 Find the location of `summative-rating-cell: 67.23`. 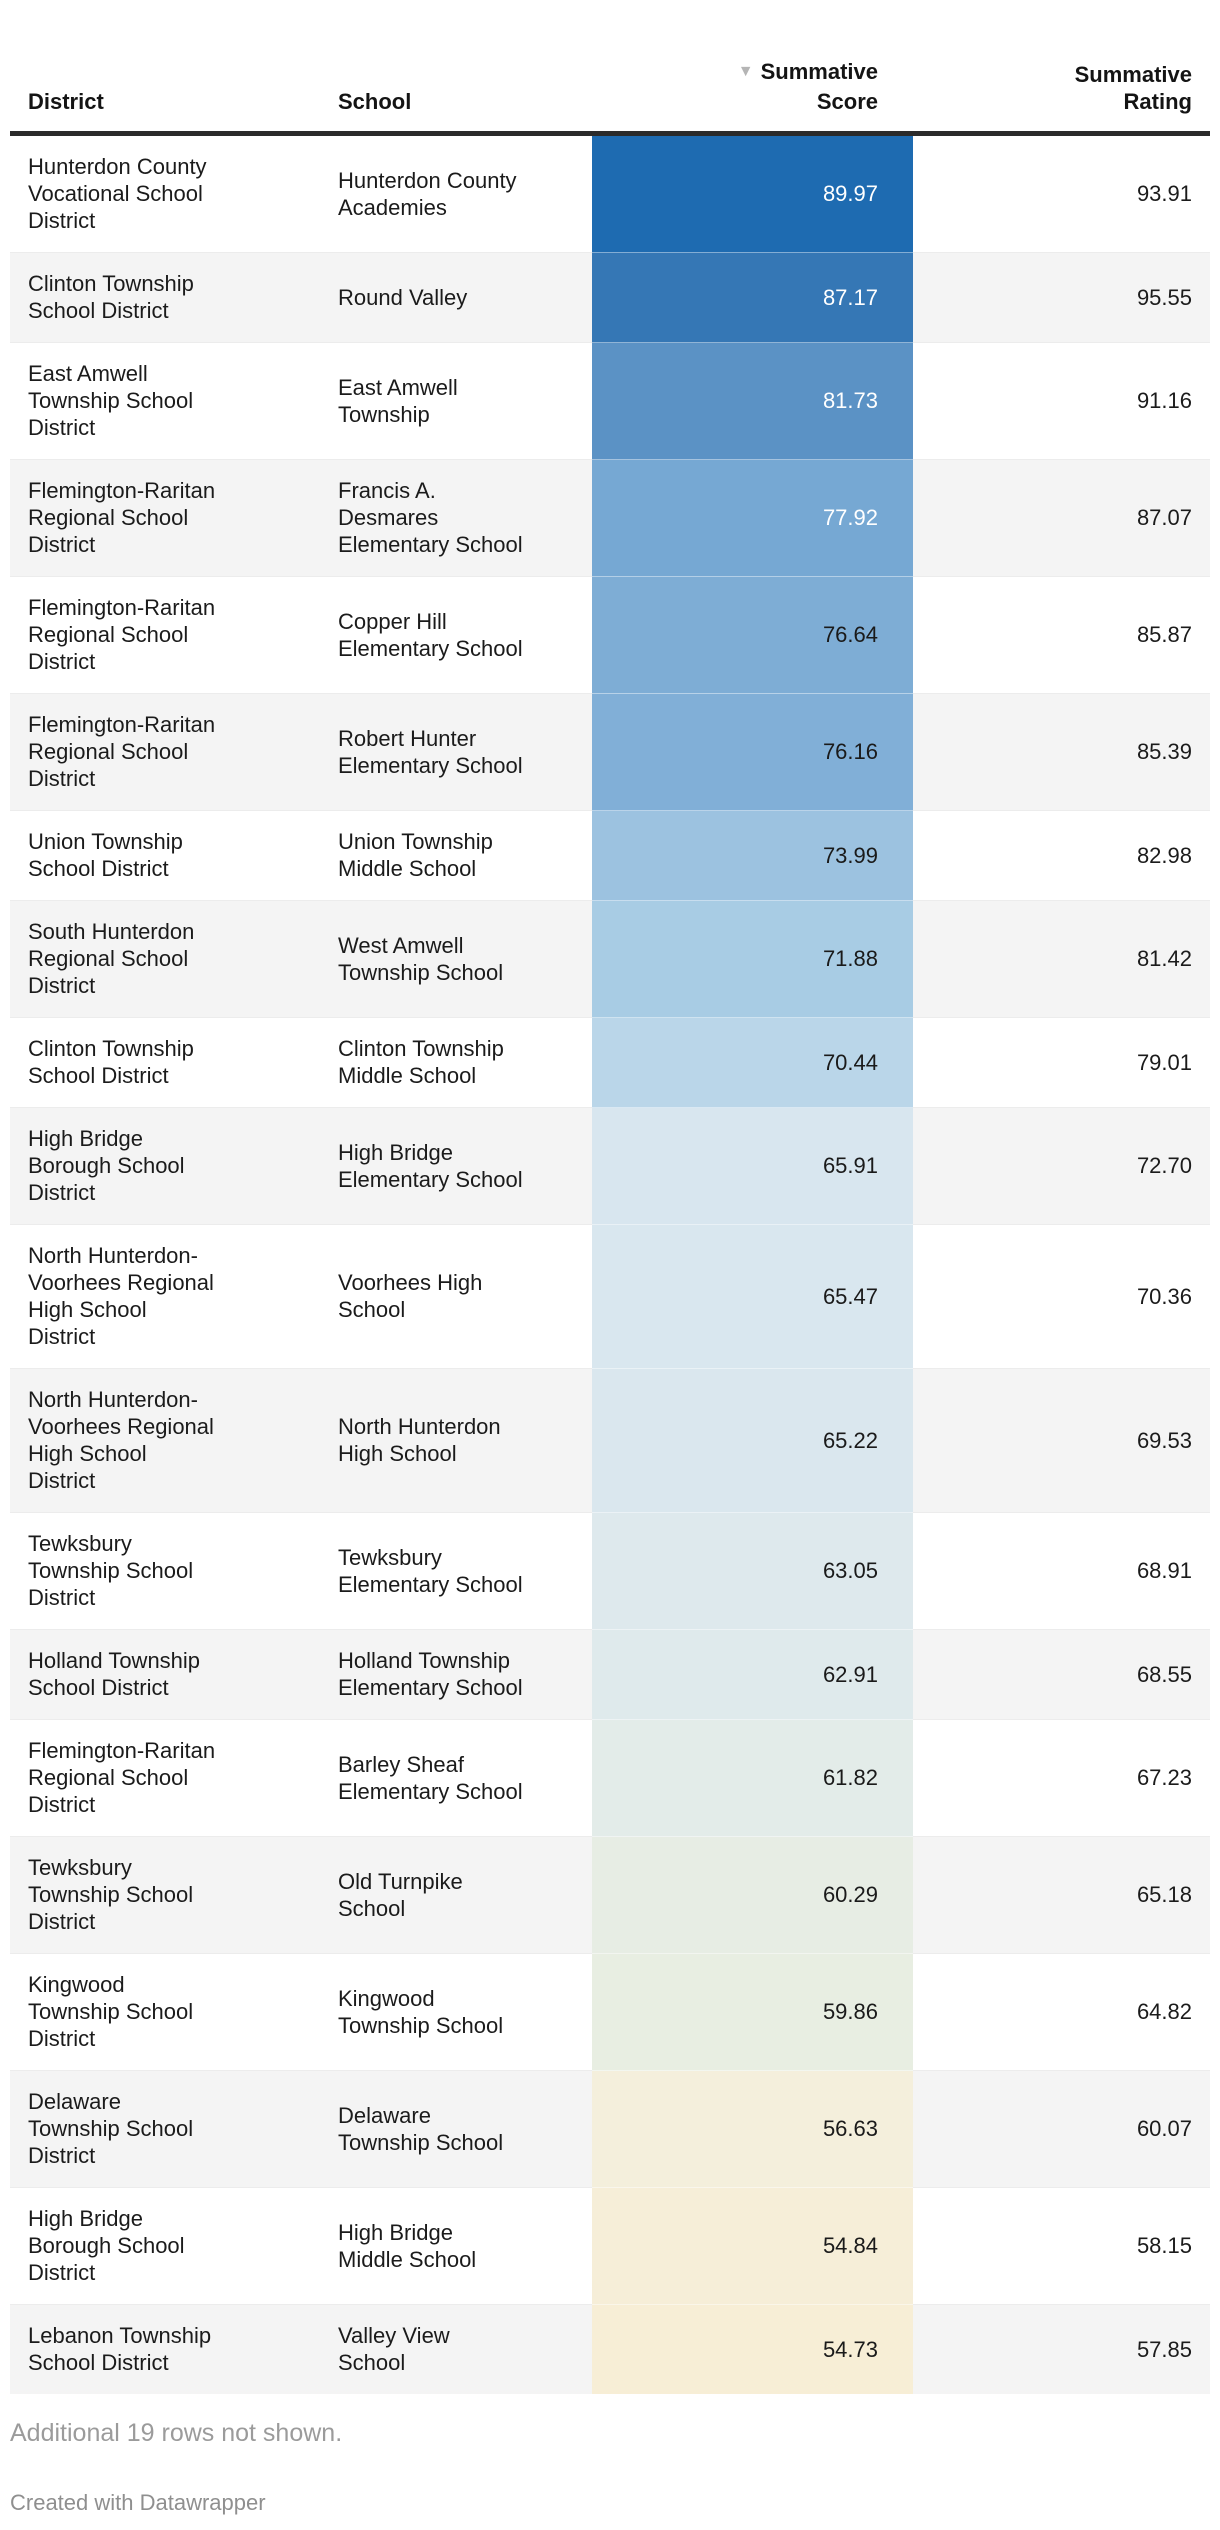

summative-rating-cell: 67.23 is located at coordinates (1061, 1778).